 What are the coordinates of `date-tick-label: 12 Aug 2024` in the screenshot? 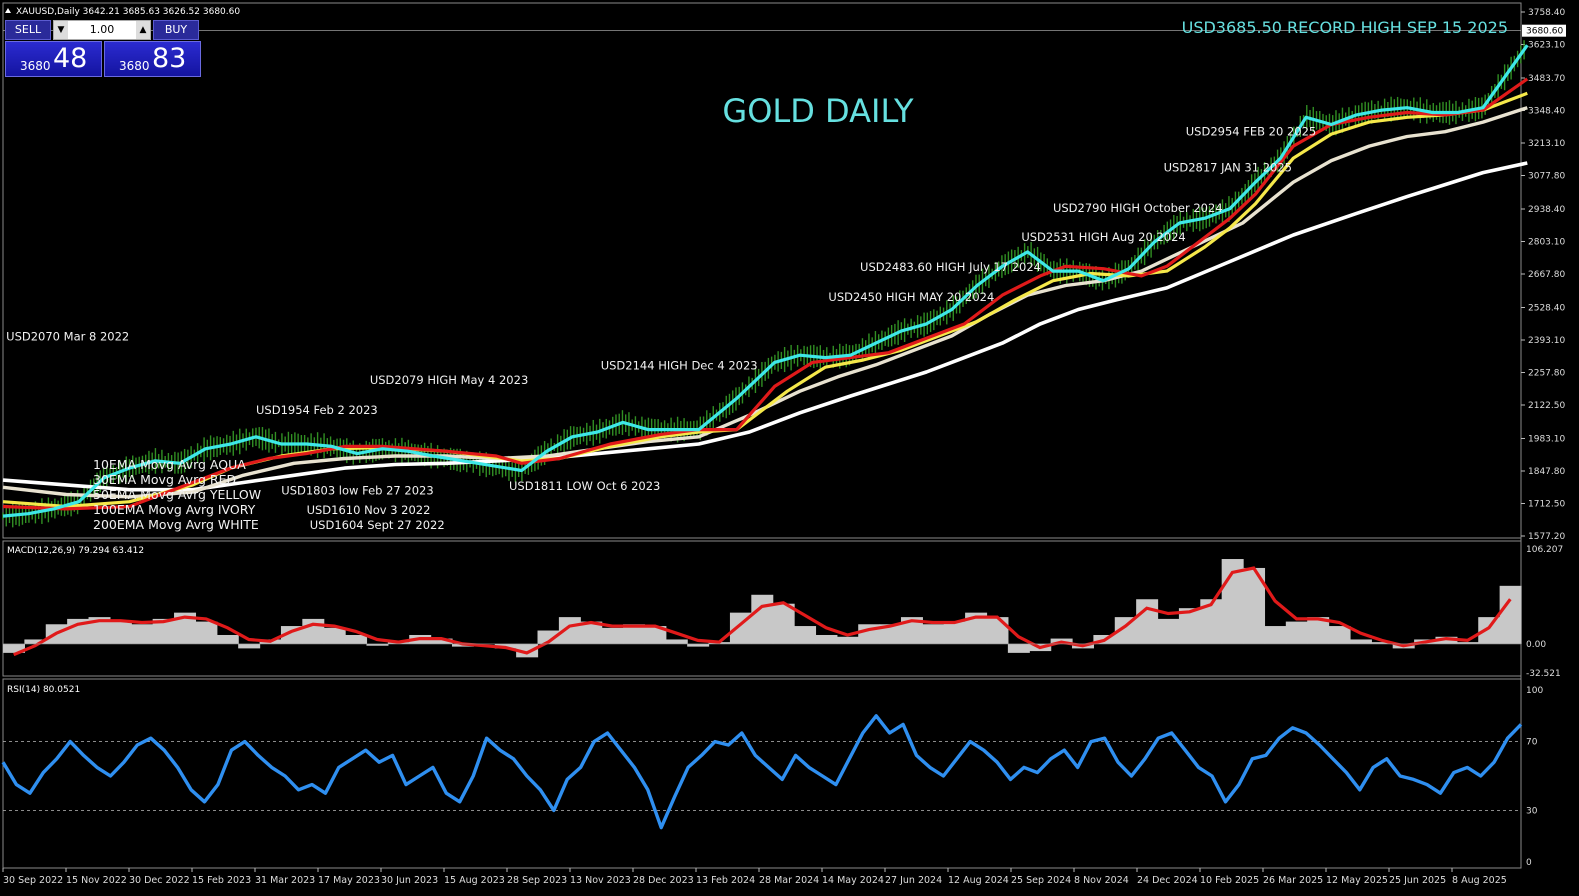 It's located at (978, 880).